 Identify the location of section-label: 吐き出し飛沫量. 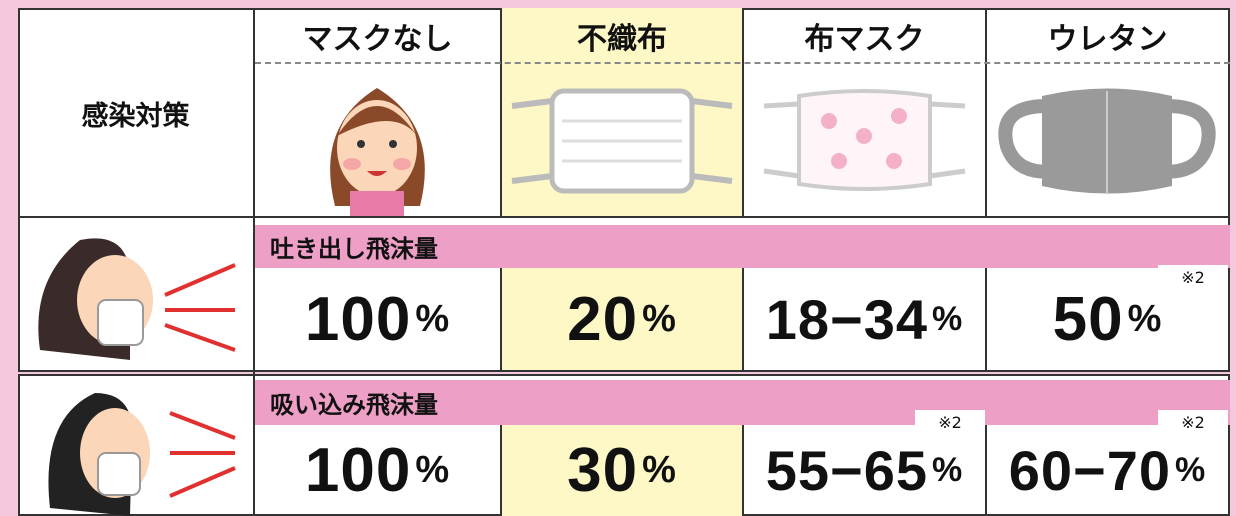
(354, 249).